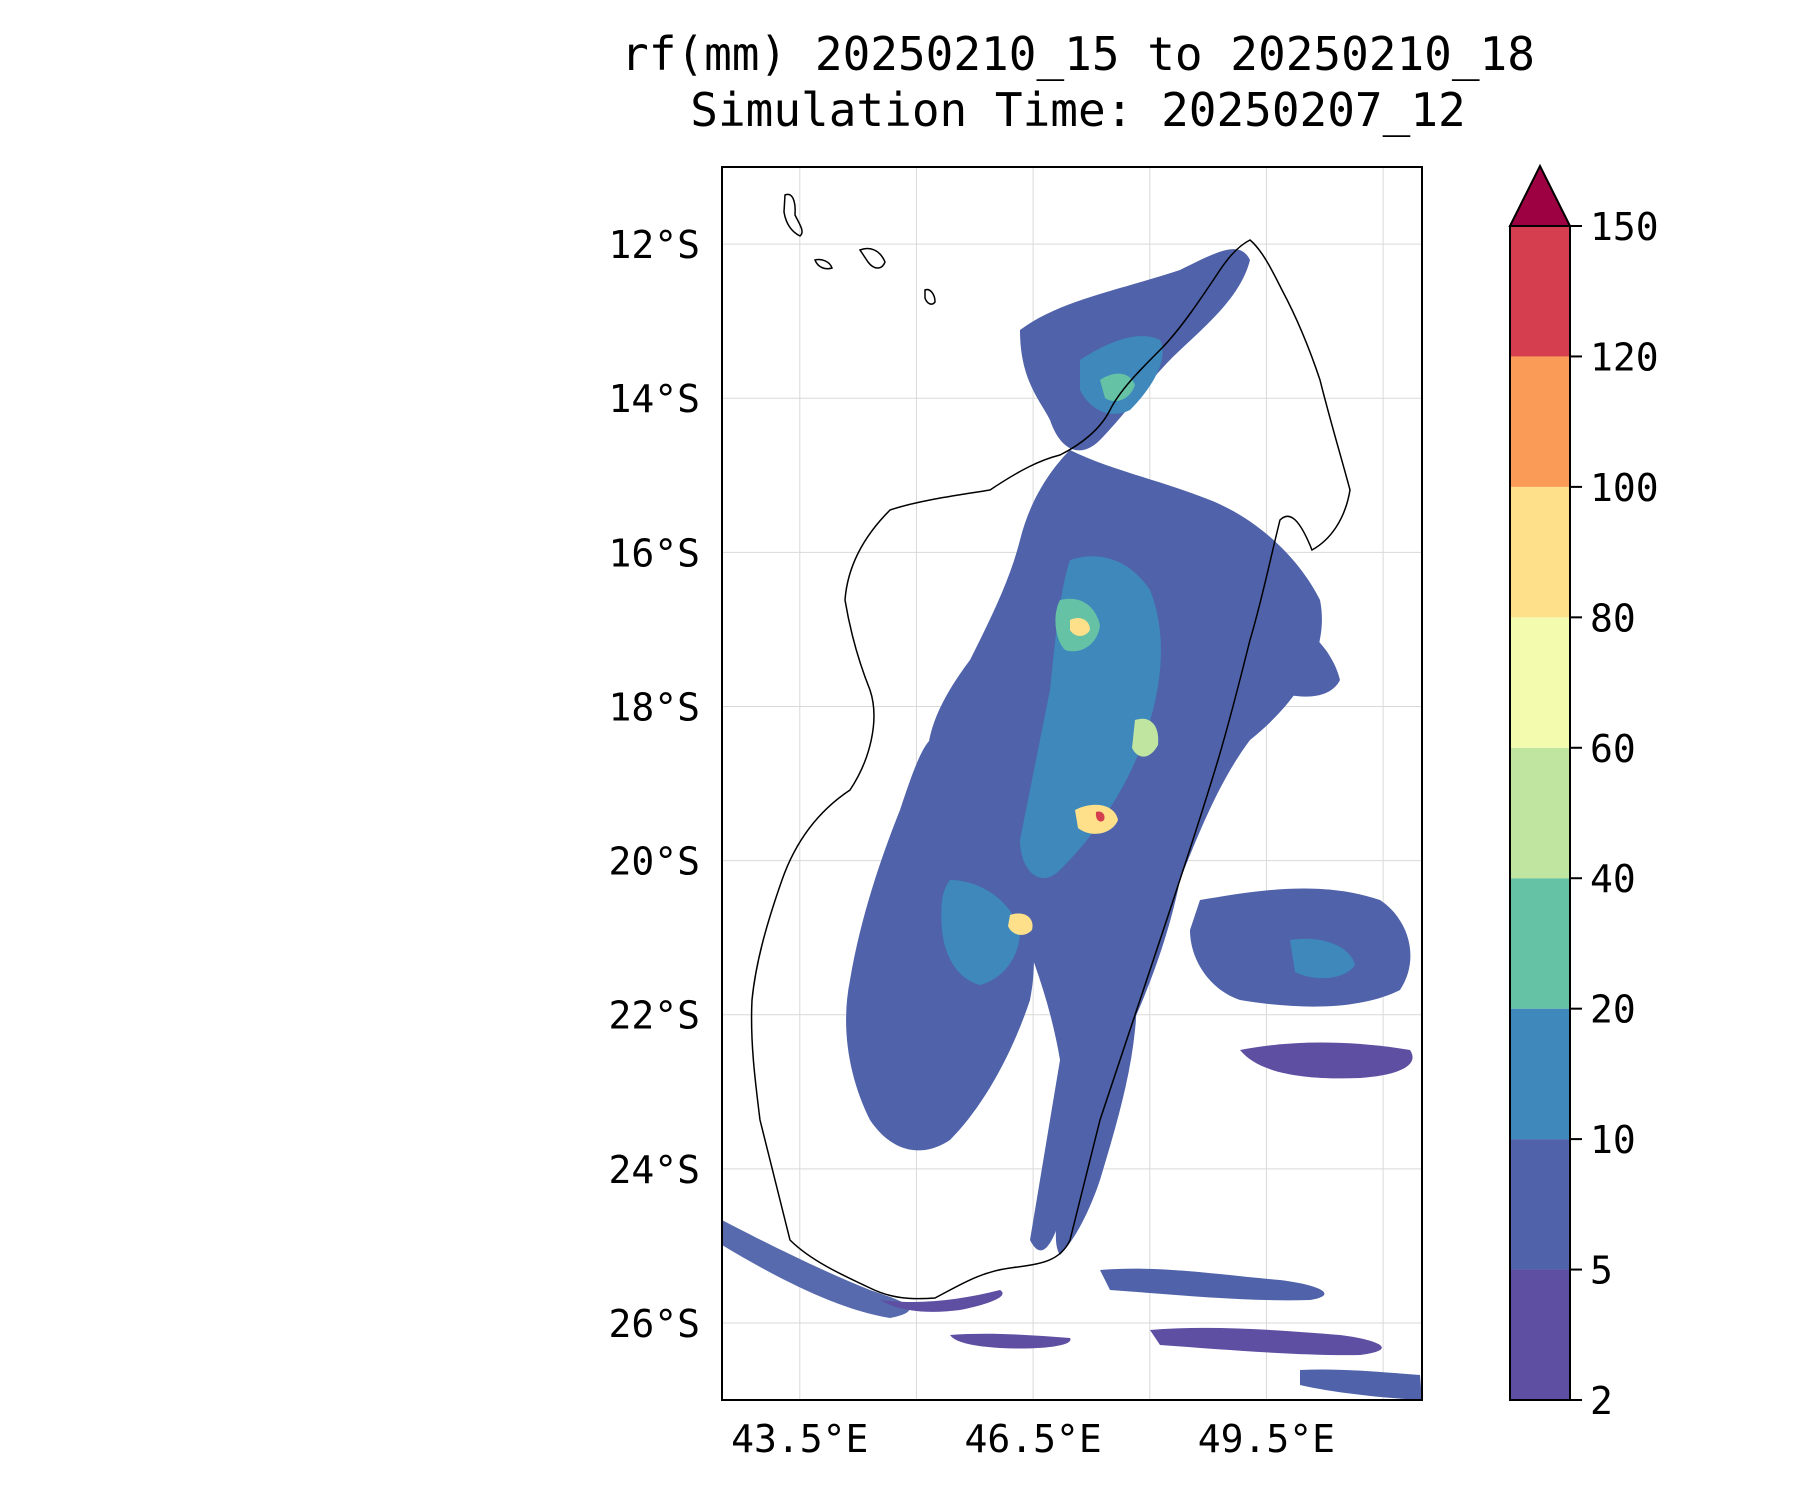 The image size is (1800, 1500). I want to click on colorbar-tick-label: 5, so click(1601, 1271).